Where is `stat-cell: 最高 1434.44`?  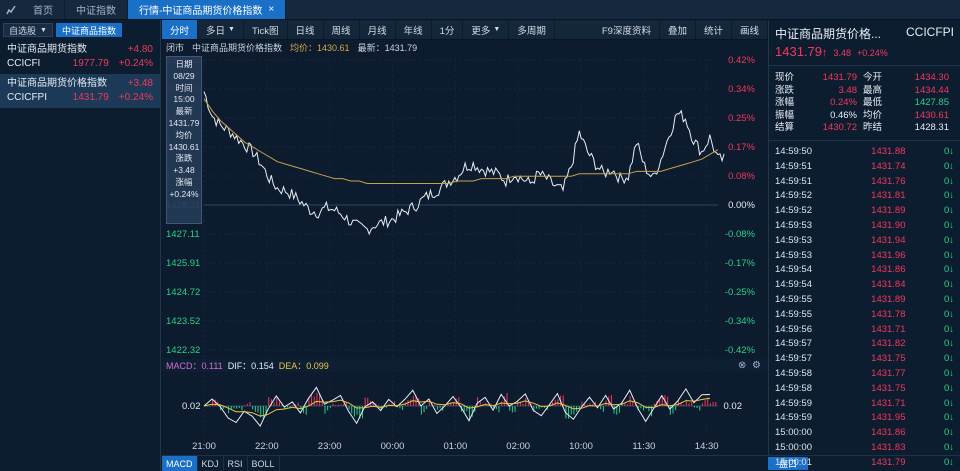
stat-cell: 最高 1434.44 is located at coordinates (906, 91).